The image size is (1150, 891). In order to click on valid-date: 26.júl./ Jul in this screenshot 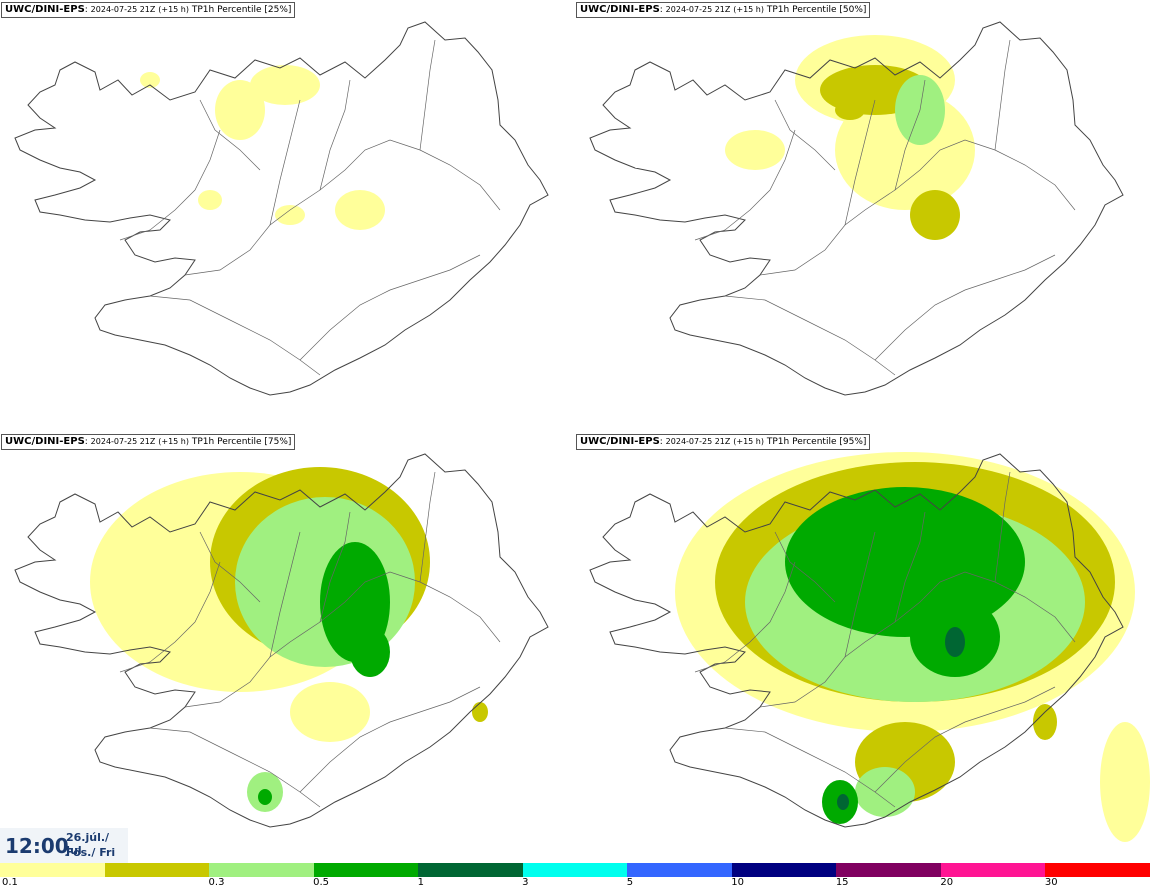, I will do `click(88, 844)`.